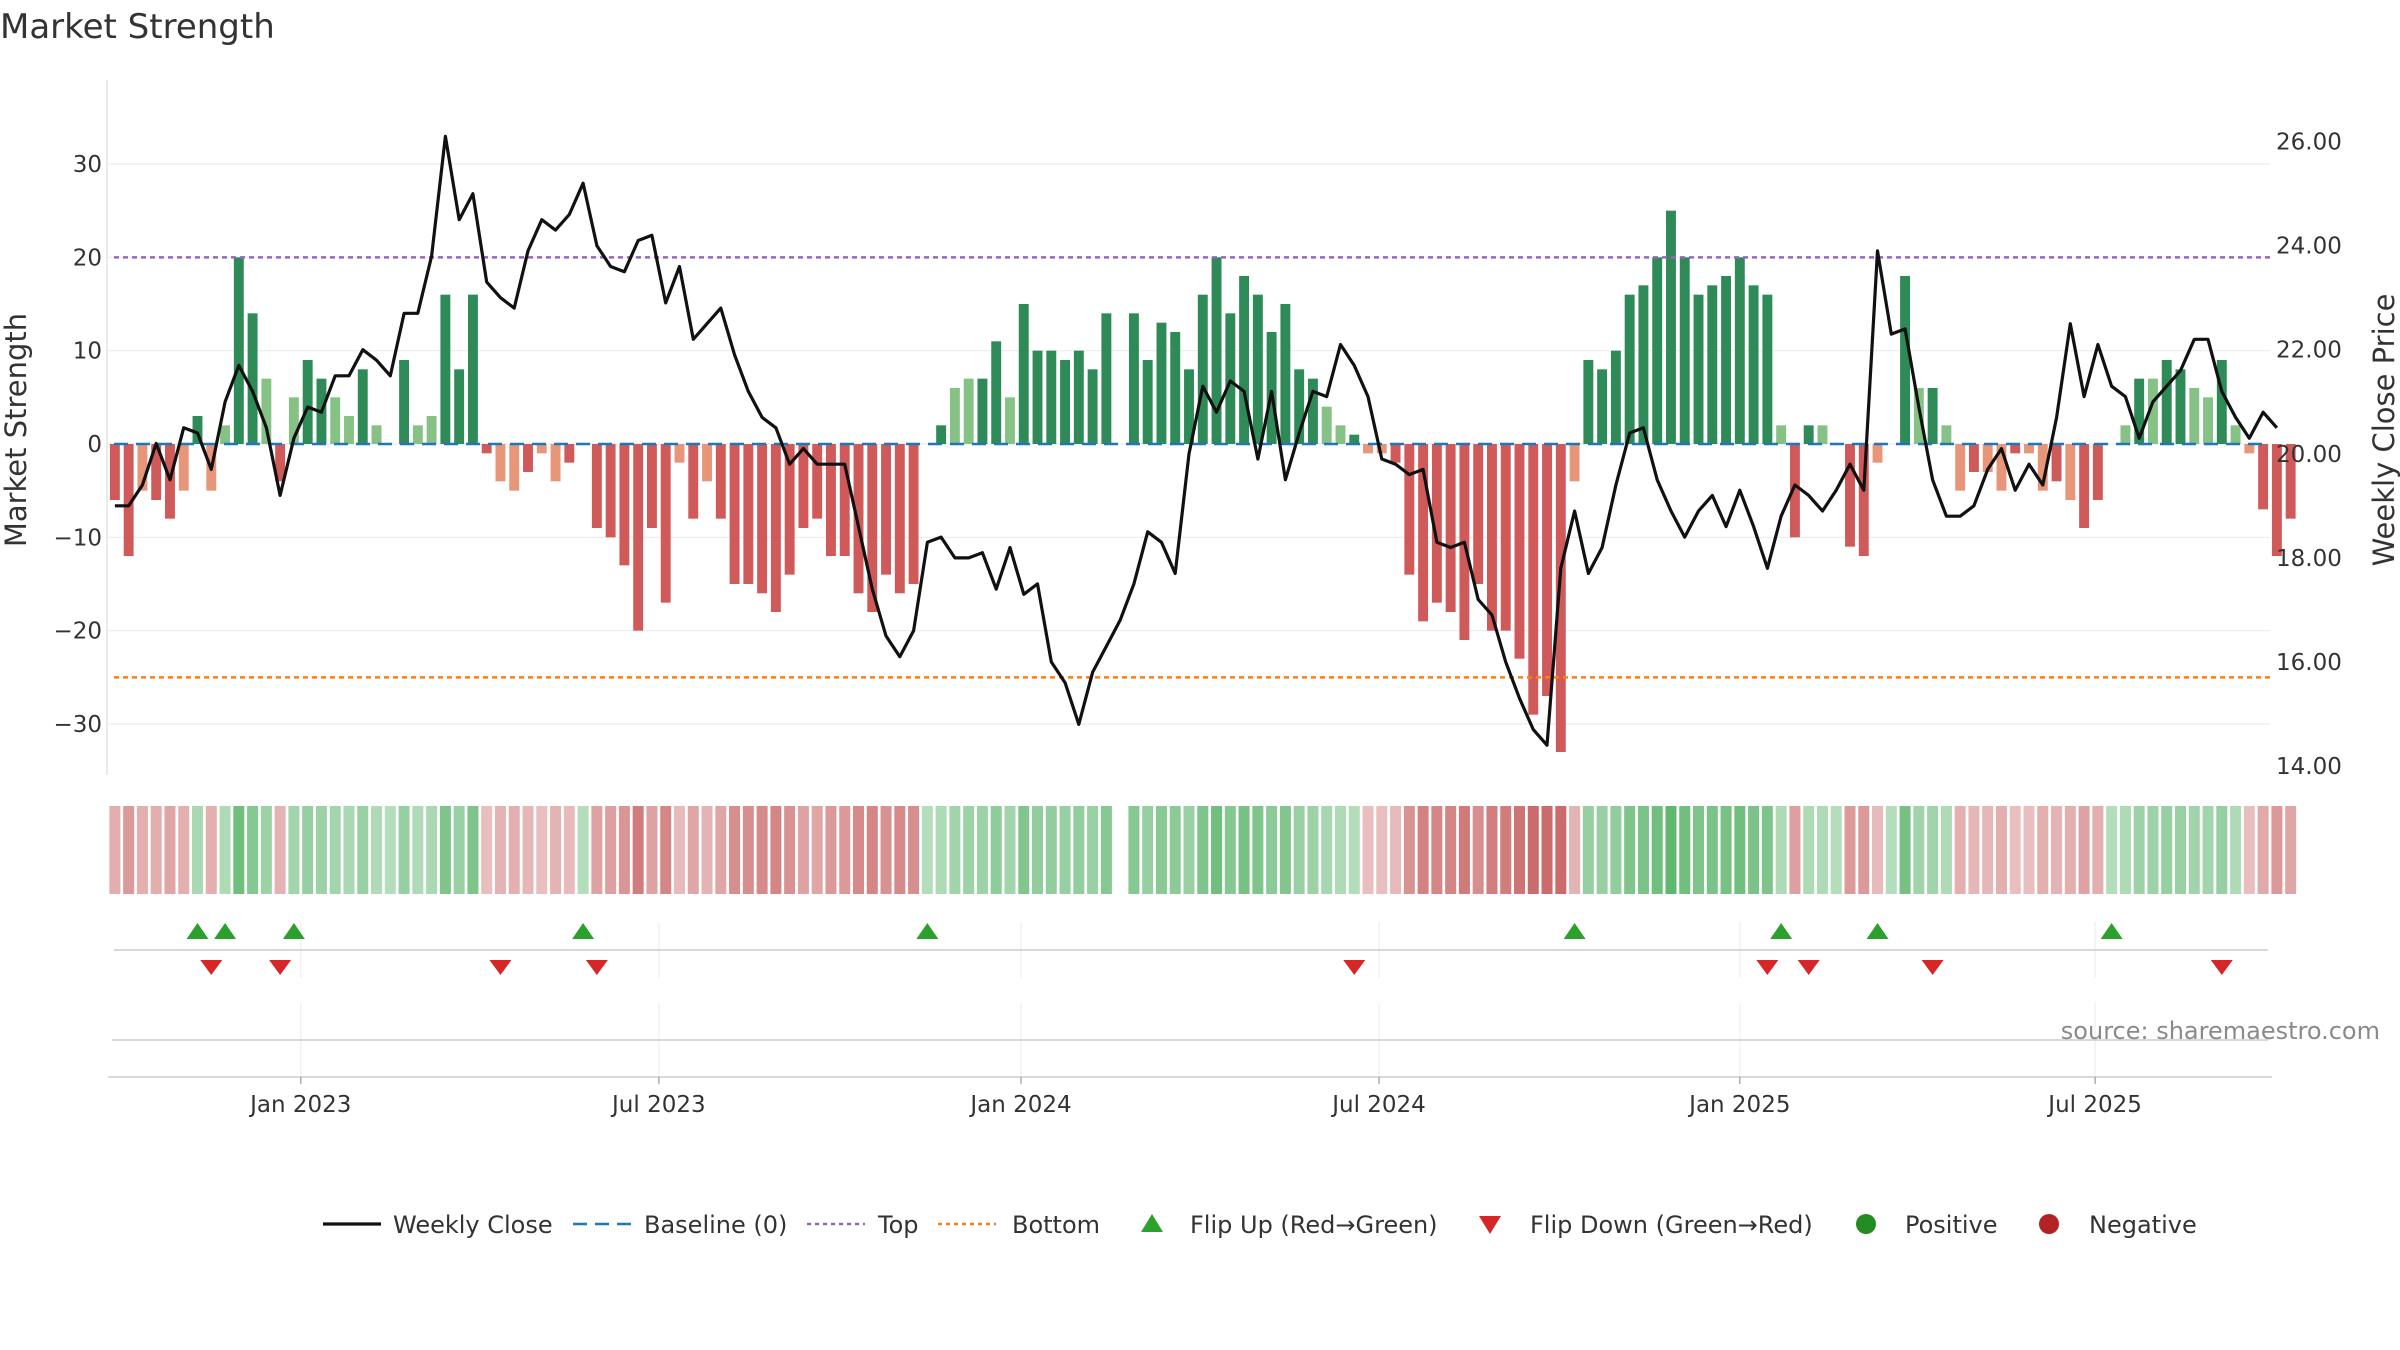 The image size is (2400, 1350). What do you see at coordinates (2309, 767) in the screenshot?
I see `y2-tick-label: 14.00` at bounding box center [2309, 767].